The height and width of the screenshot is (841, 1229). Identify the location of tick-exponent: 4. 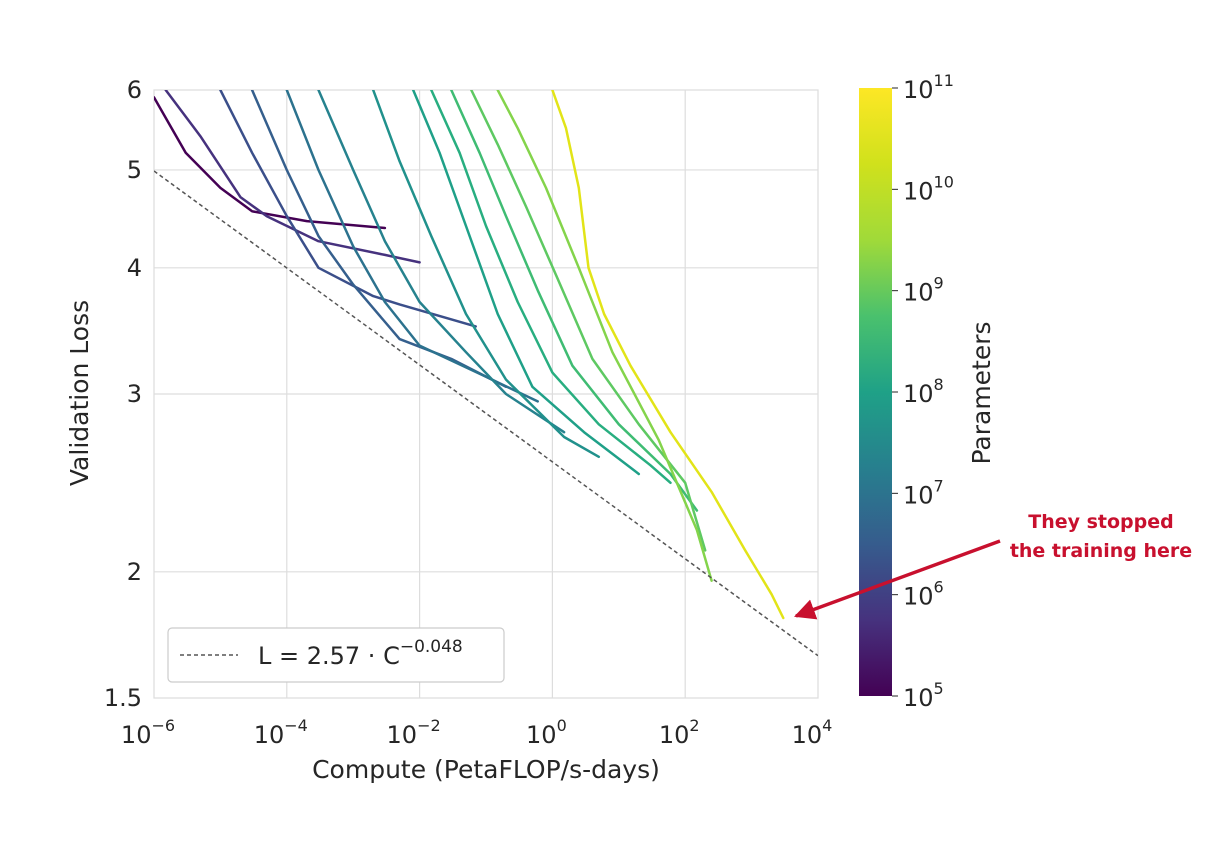
(827, 725).